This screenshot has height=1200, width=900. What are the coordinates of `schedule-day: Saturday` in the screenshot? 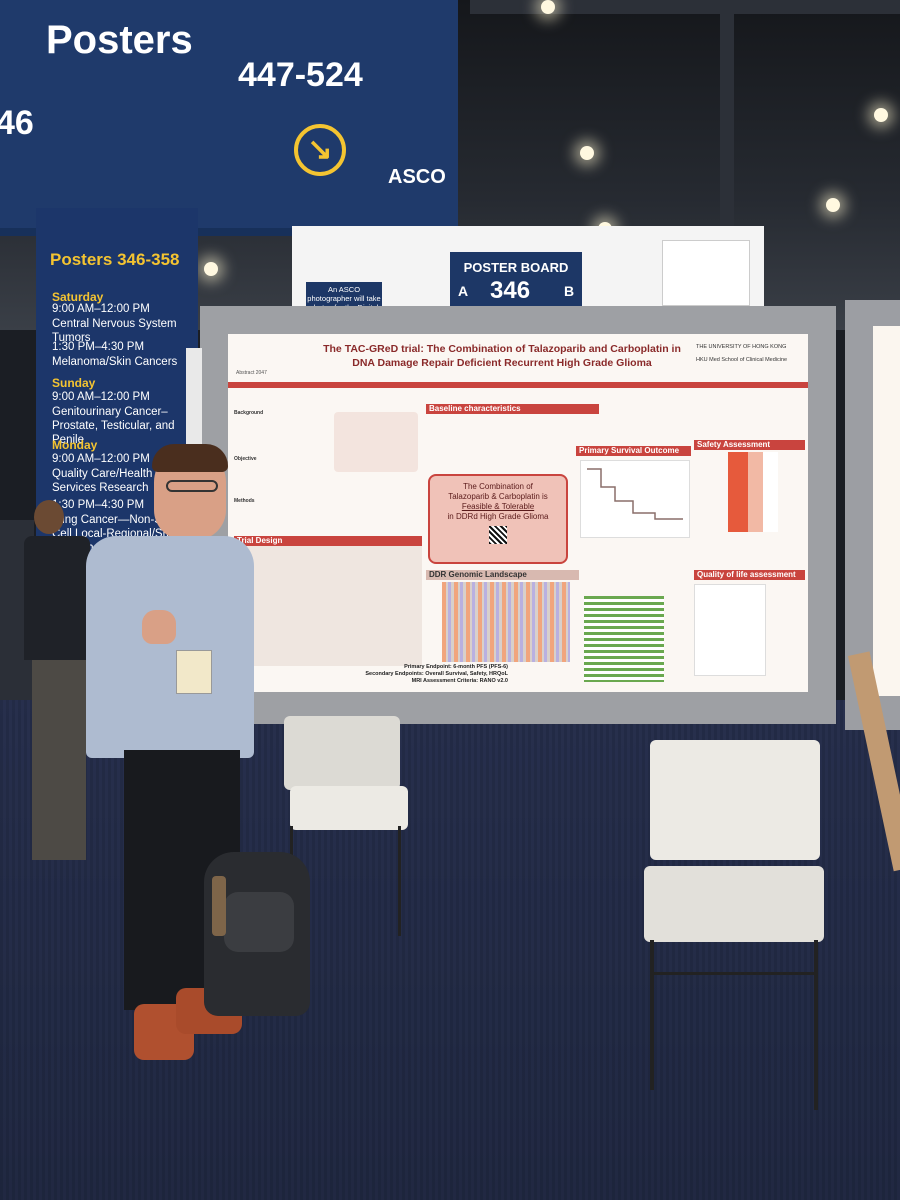 It's located at (78, 297).